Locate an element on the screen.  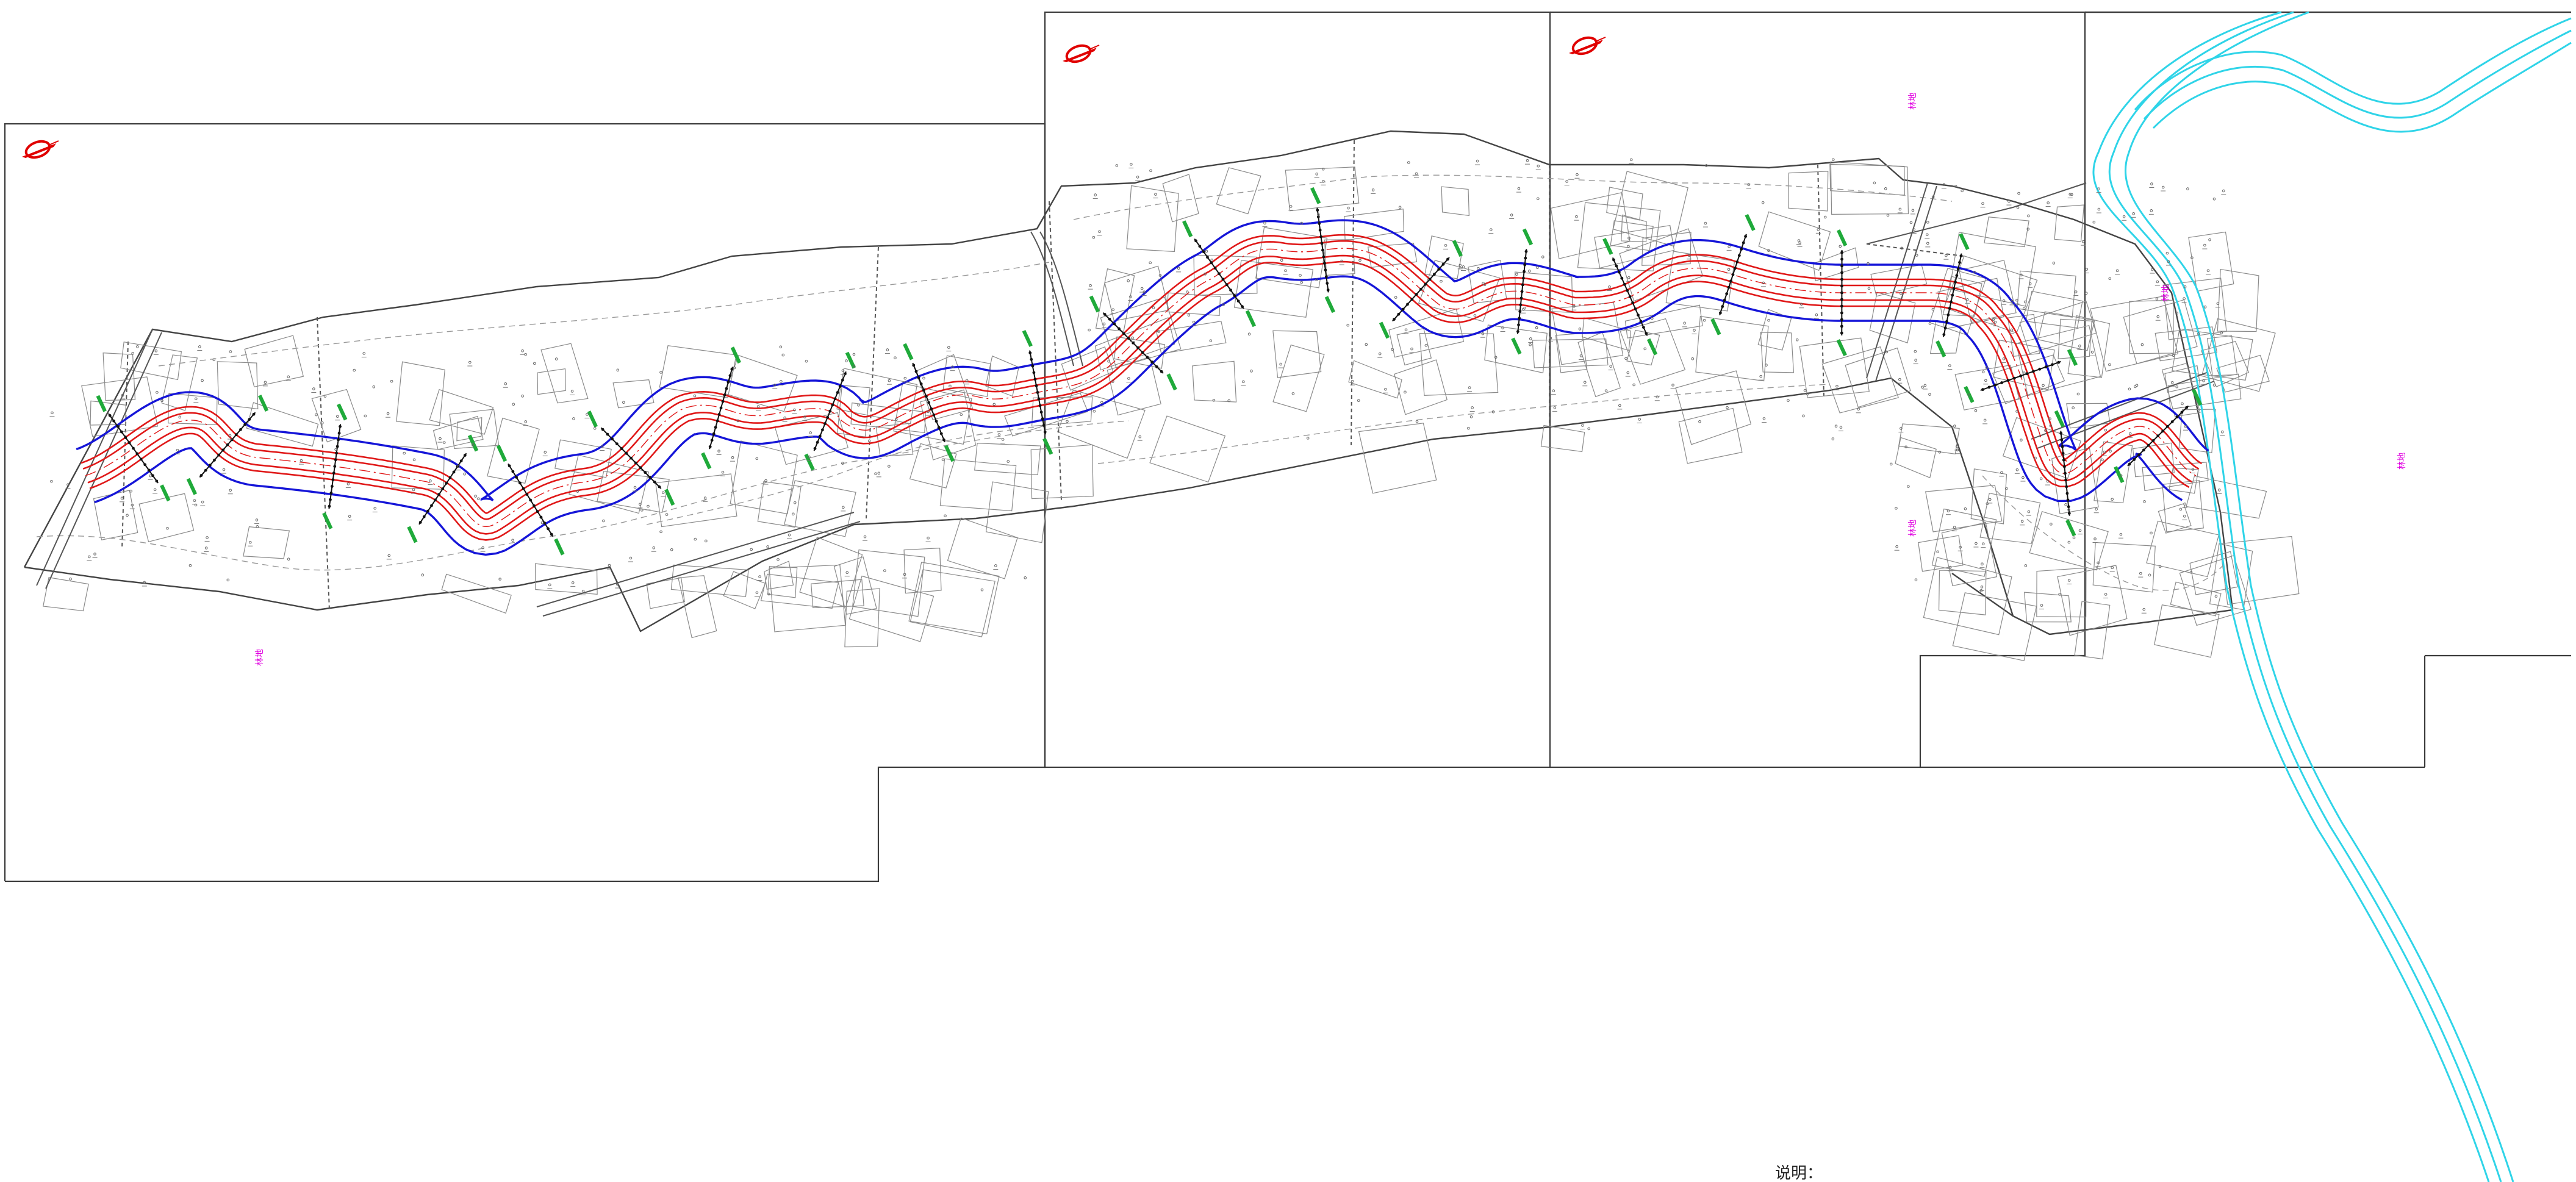
zone-label-5: 林地 is located at coordinates (2402, 461).